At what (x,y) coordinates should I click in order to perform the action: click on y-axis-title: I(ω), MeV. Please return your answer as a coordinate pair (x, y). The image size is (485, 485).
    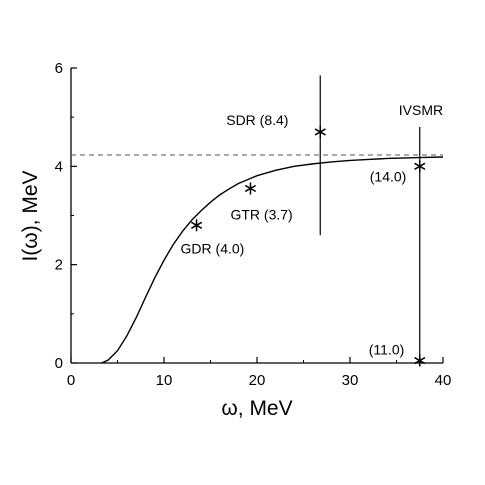
    Looking at the image, I should click on (30, 215).